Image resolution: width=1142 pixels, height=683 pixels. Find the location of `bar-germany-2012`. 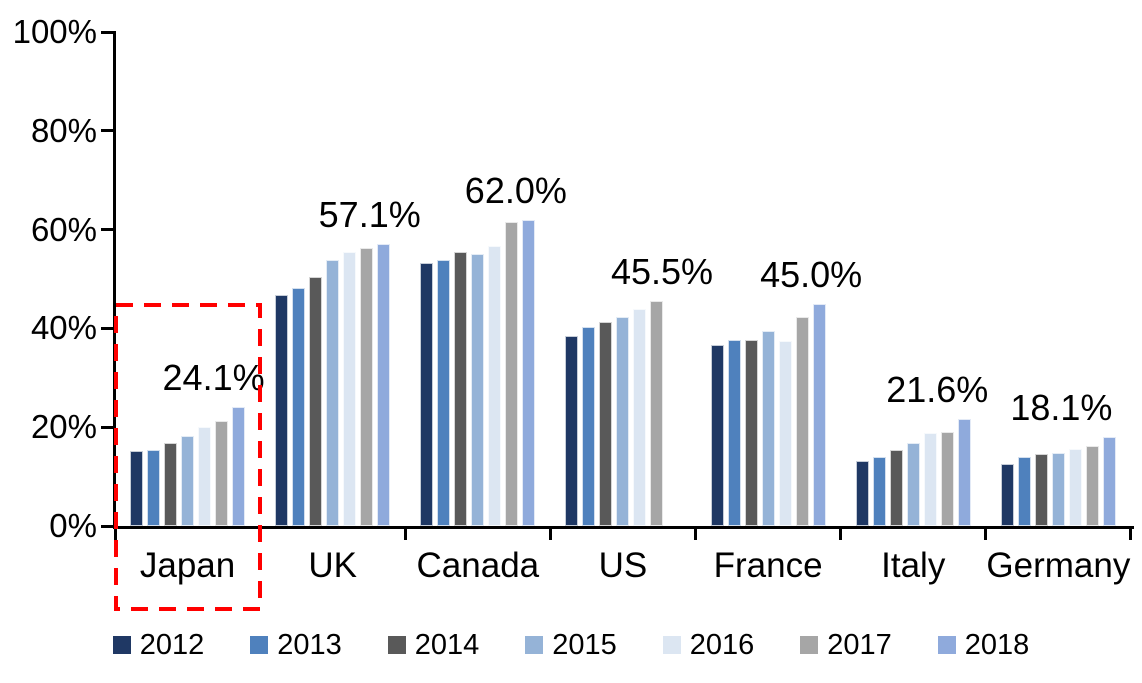

bar-germany-2012 is located at coordinates (1007, 494).